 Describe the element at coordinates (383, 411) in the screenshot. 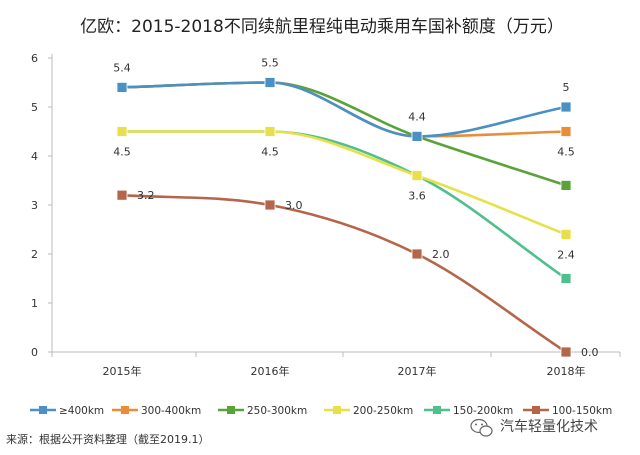

I see `legend-label: 200-250km` at that location.